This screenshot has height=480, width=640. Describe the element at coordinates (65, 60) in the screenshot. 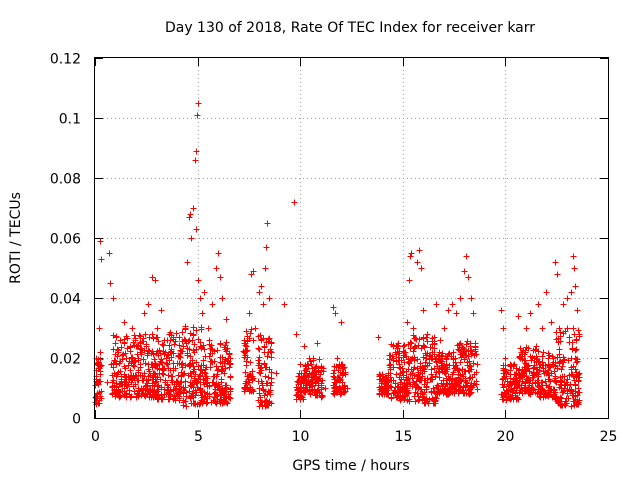

I see `y-tick-label: 0.12` at that location.